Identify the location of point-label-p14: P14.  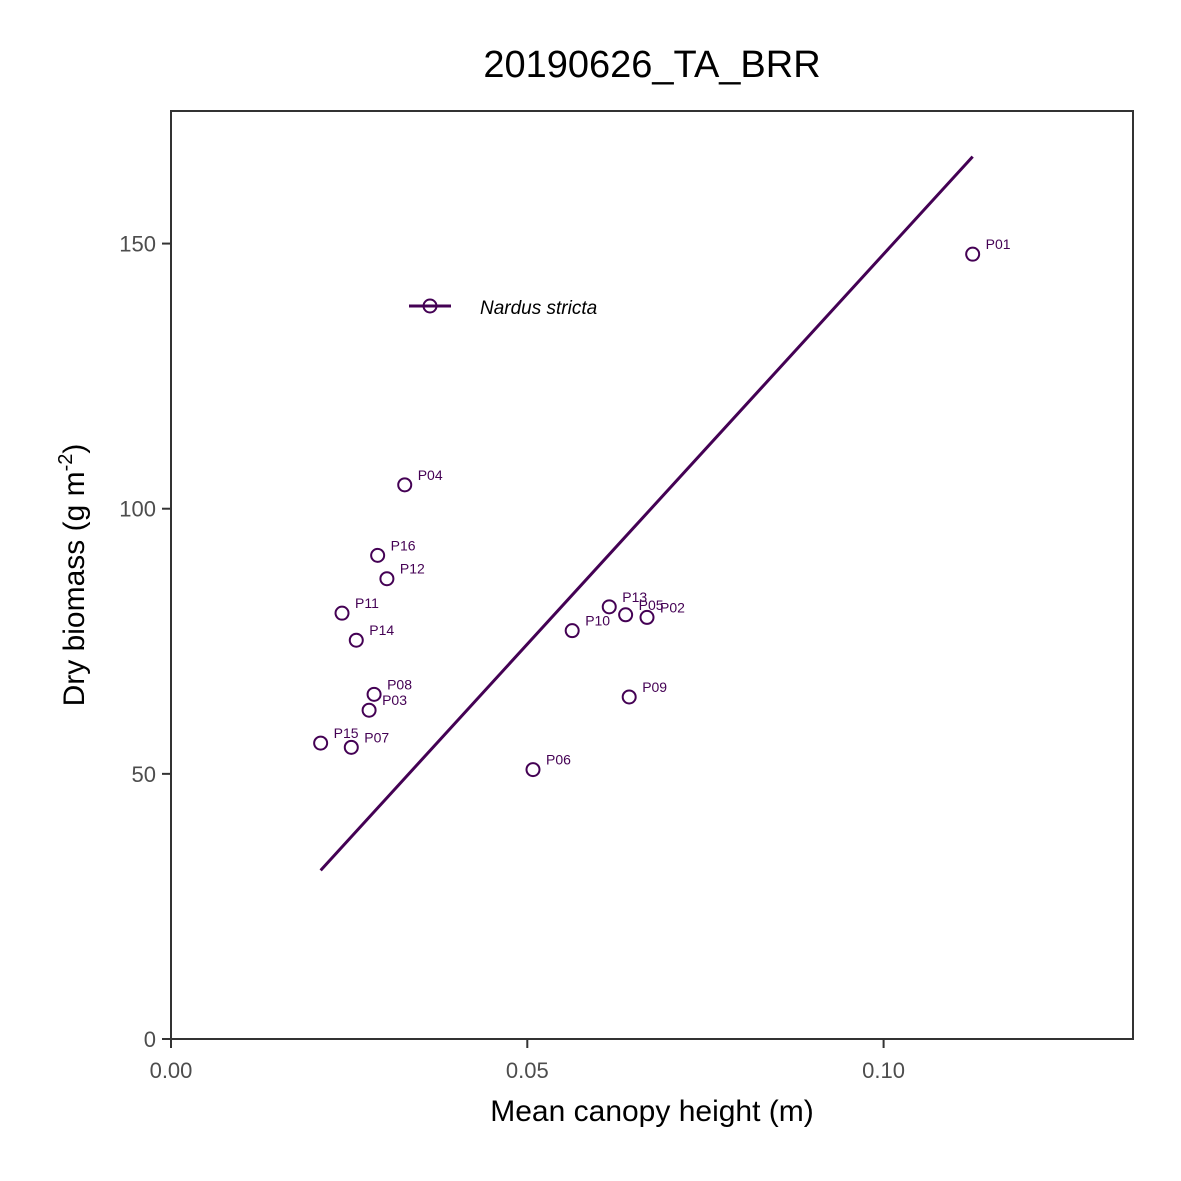
(381, 630).